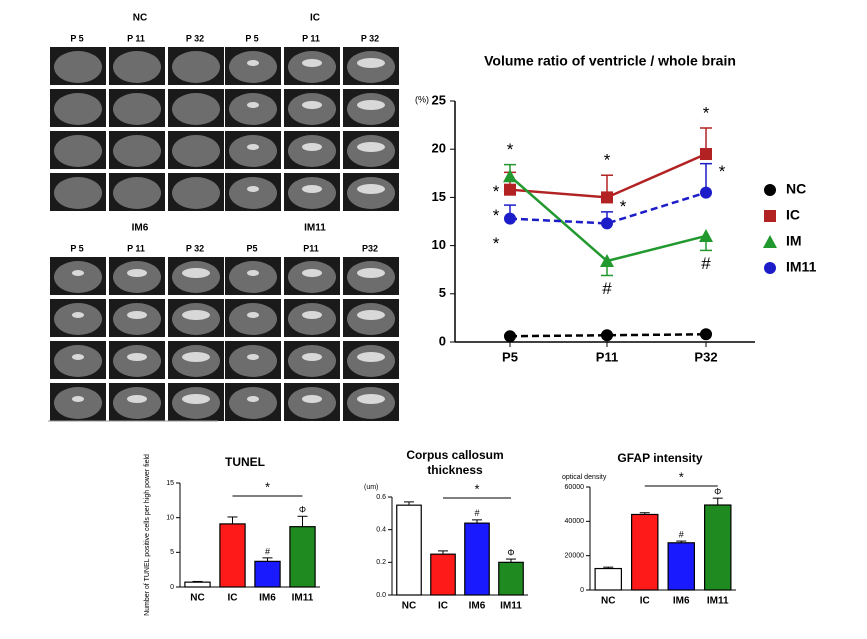  I want to click on group-label: IM6, so click(140, 228).